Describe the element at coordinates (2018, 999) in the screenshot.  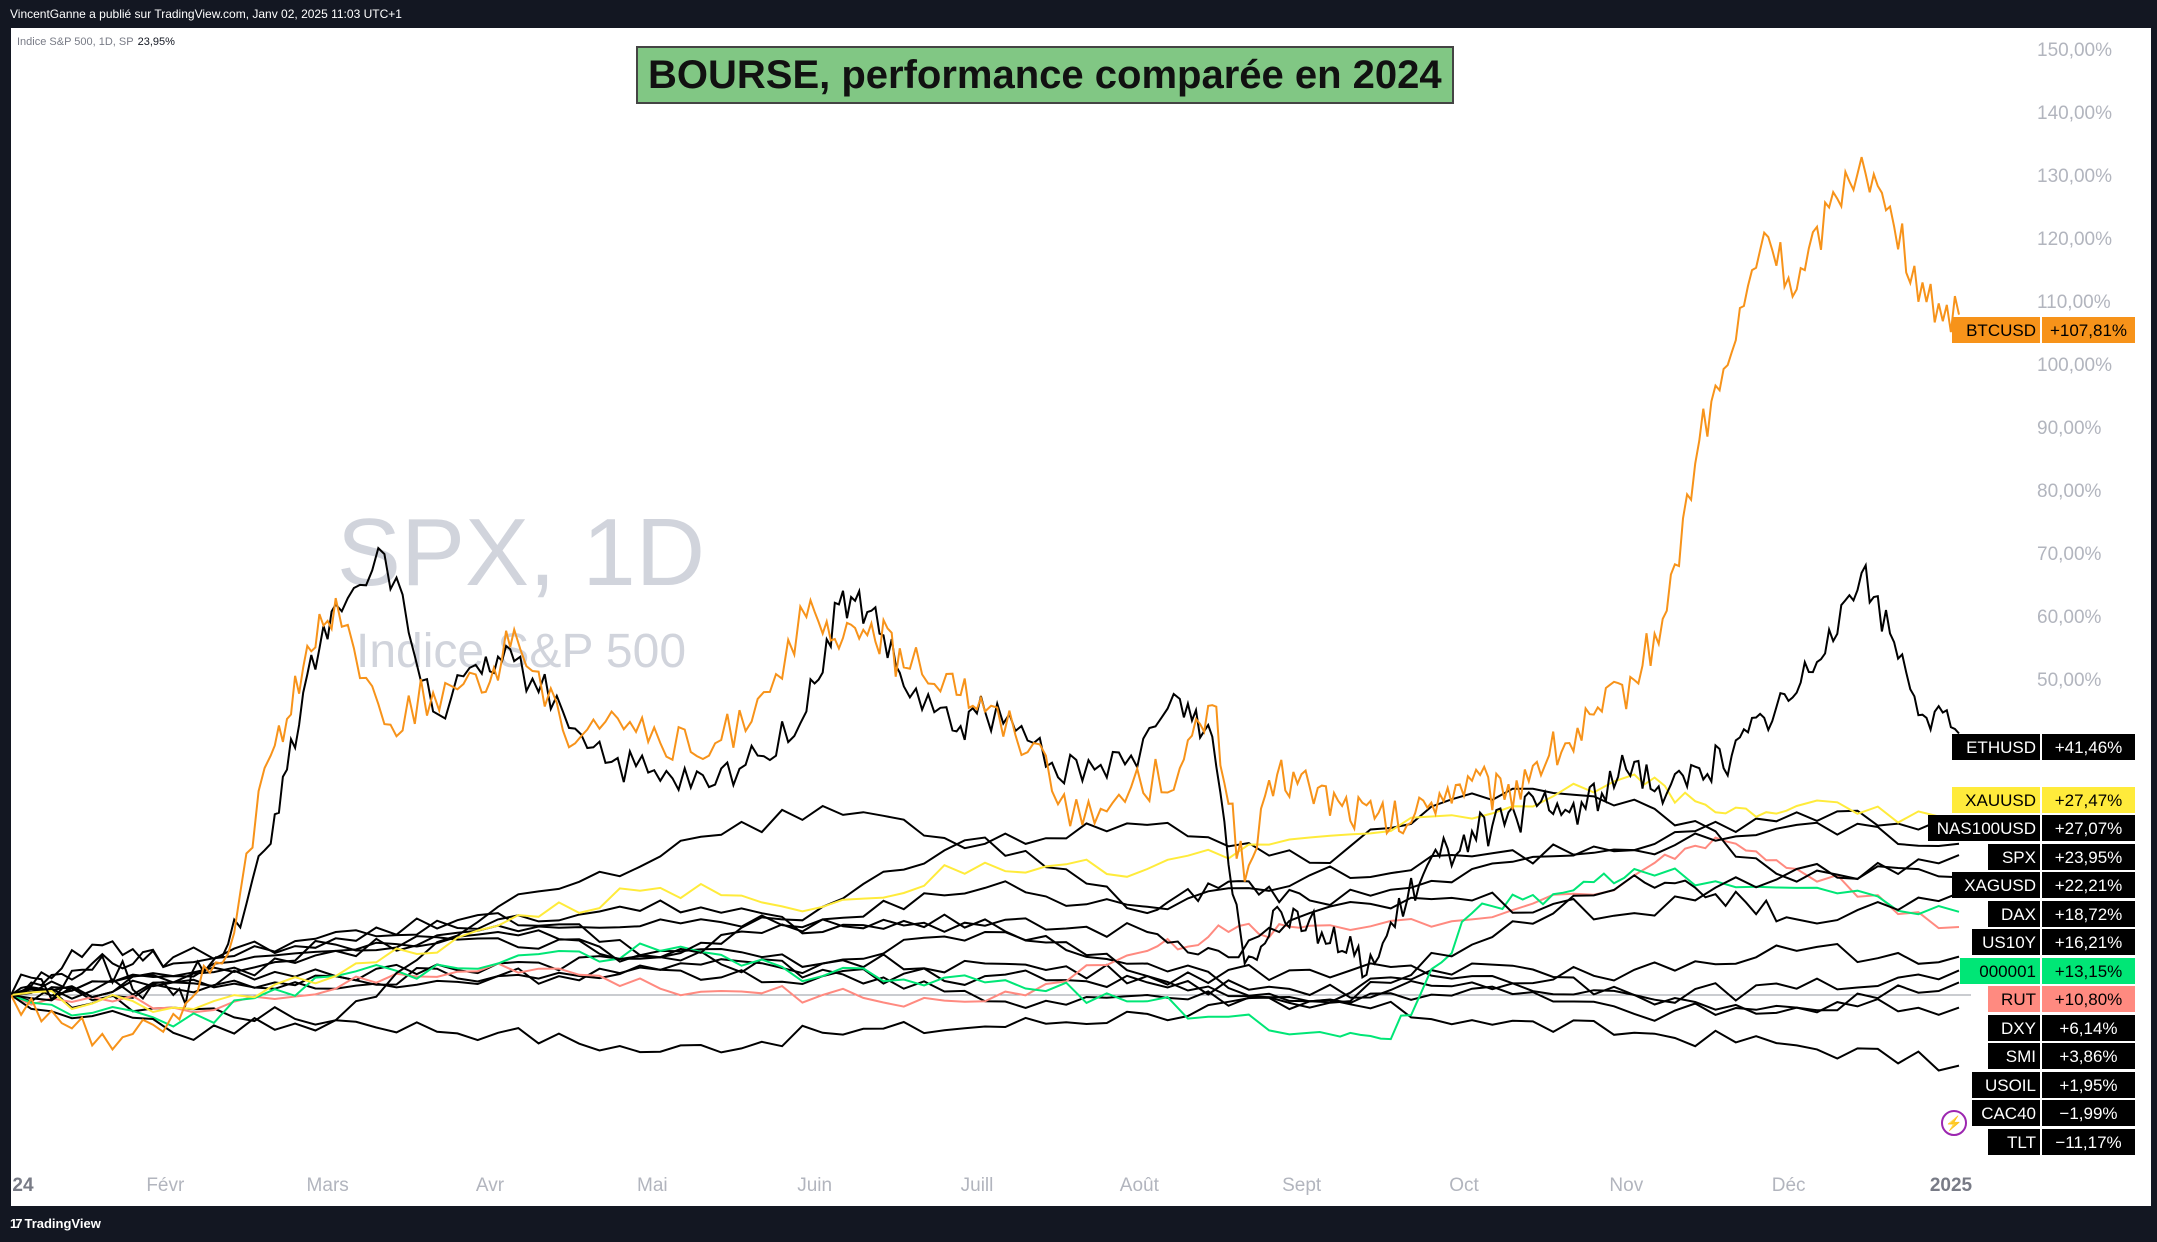
I see `price-tag-name: RUT` at that location.